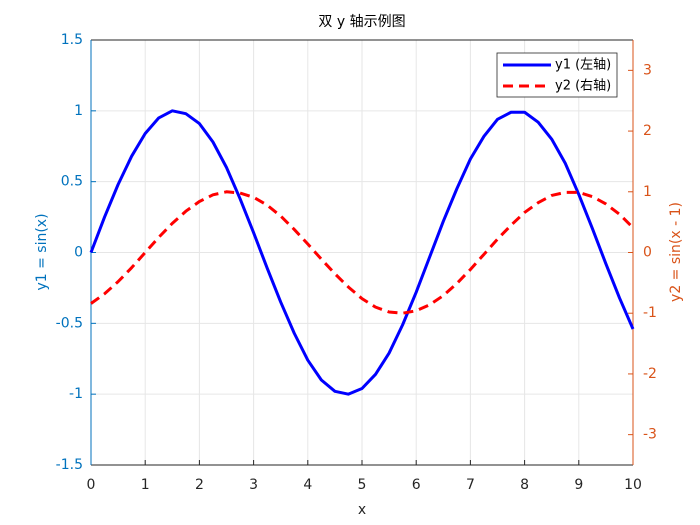  What do you see at coordinates (583, 65) in the screenshot?
I see `legend-label: y1 (左轴)` at bounding box center [583, 65].